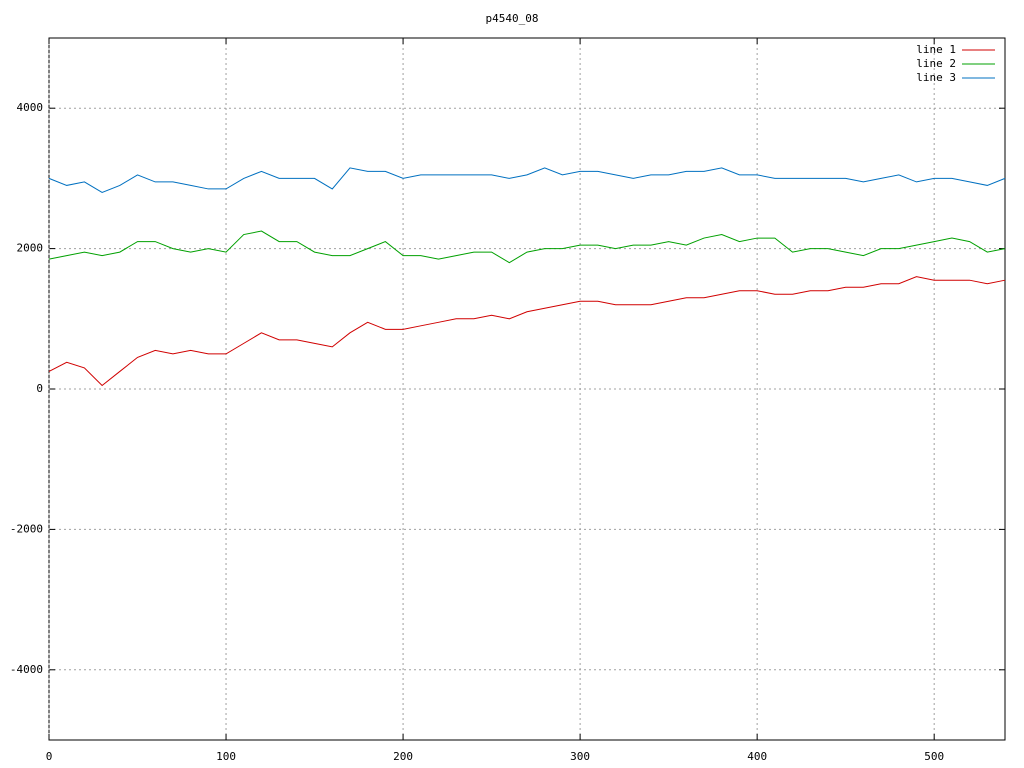 This screenshot has height=768, width=1024. I want to click on legend-label: line 2, so click(936, 63).